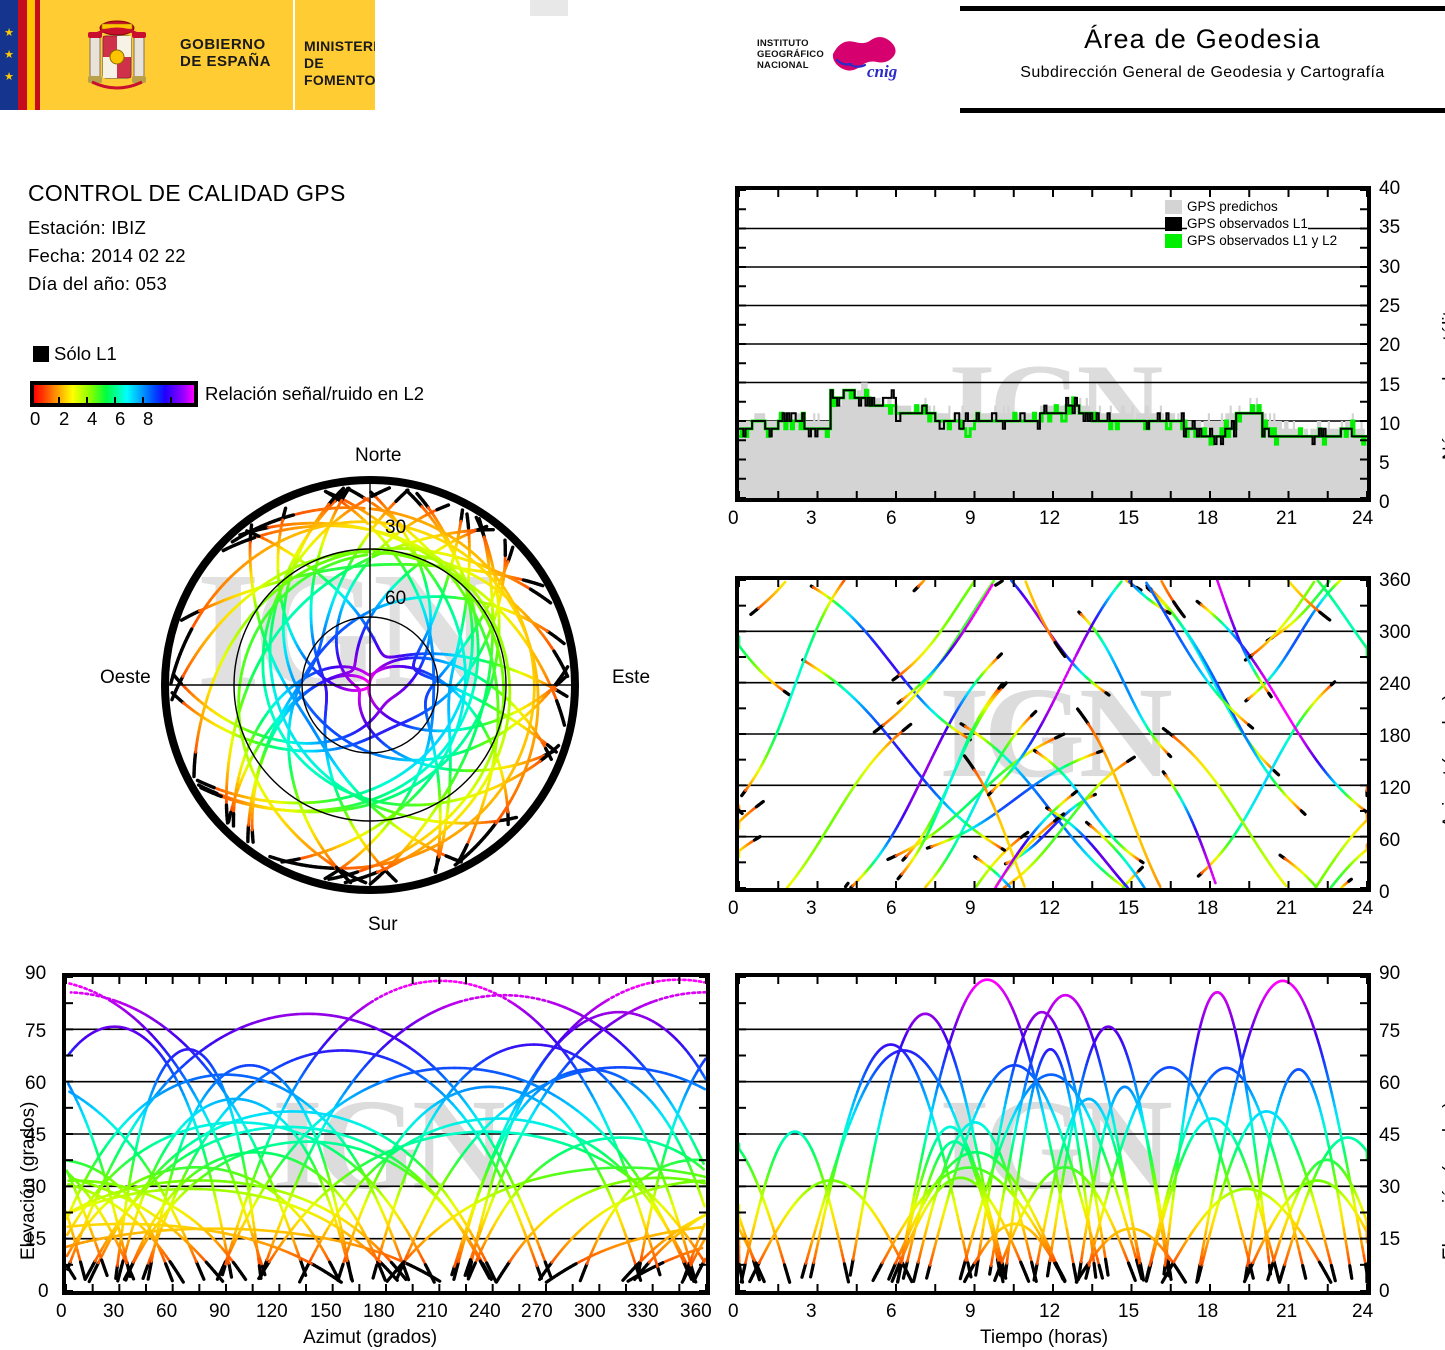 This screenshot has height=1350, width=1445. Describe the element at coordinates (167, 1311) in the screenshot. I see `xtick-label: 60` at that location.